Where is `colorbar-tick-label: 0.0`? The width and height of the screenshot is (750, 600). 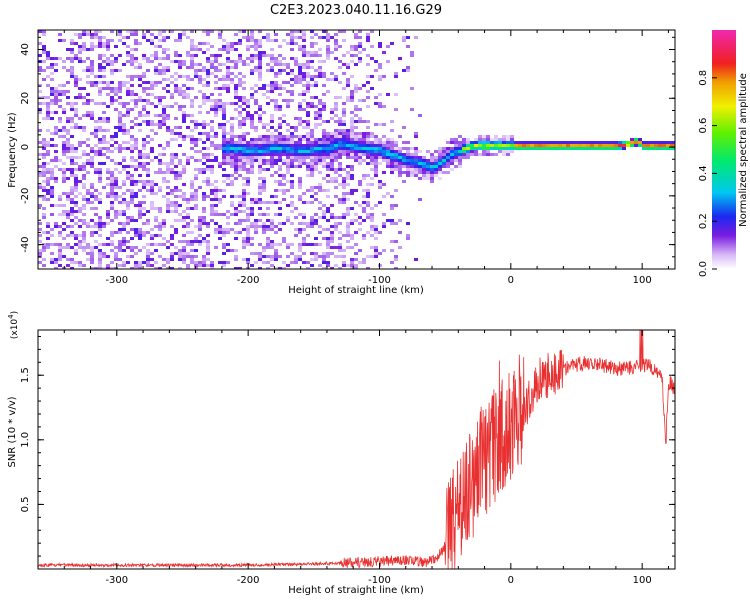 colorbar-tick-label: 0.0 is located at coordinates (703, 269).